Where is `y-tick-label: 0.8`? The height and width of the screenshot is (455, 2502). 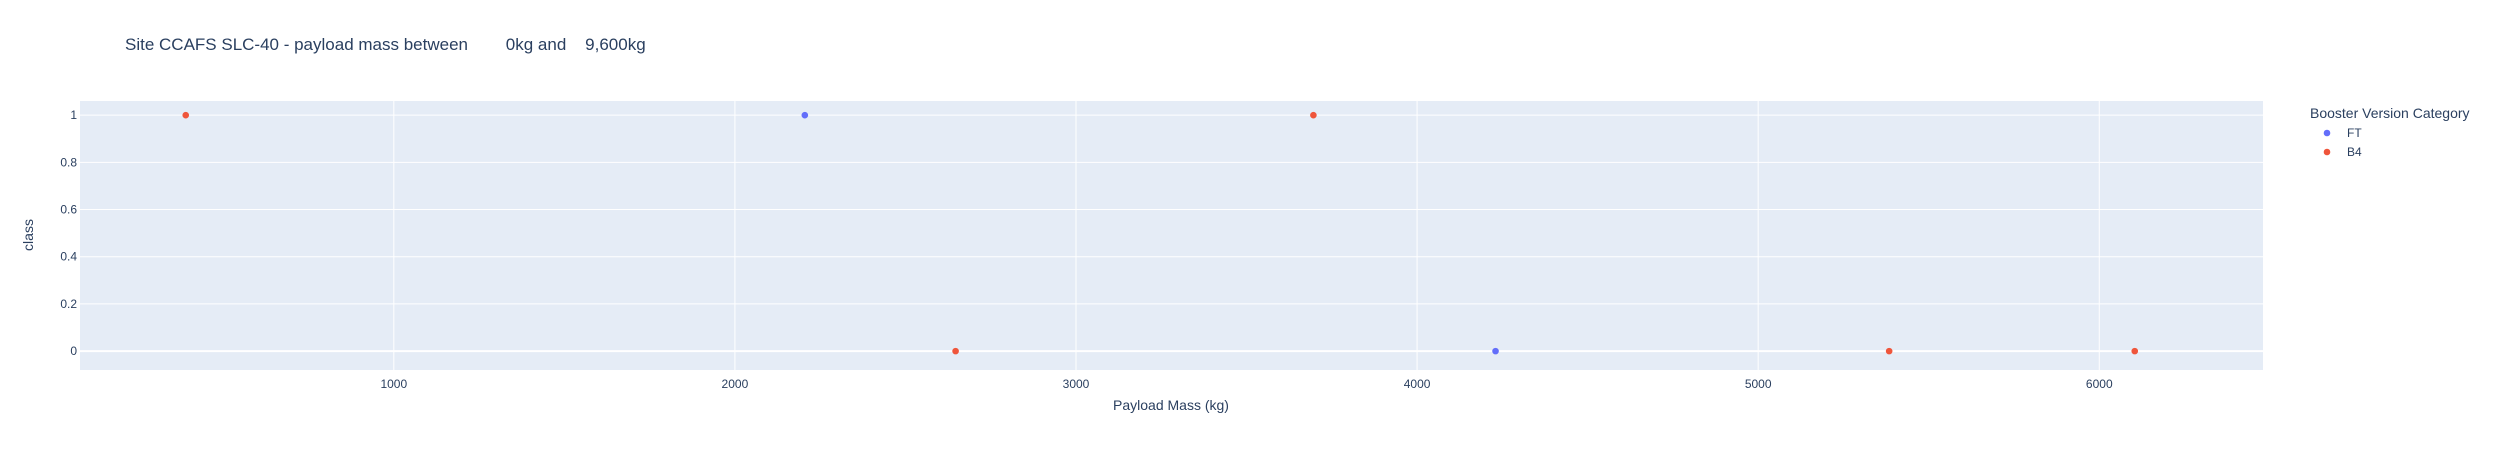
y-tick-label: 0.8 is located at coordinates (68, 162).